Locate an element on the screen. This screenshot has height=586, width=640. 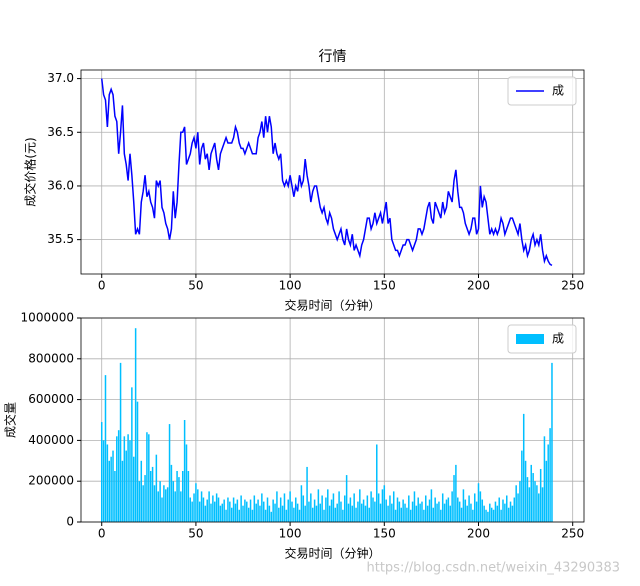
x-tick-label: 100 is located at coordinates (290, 286).